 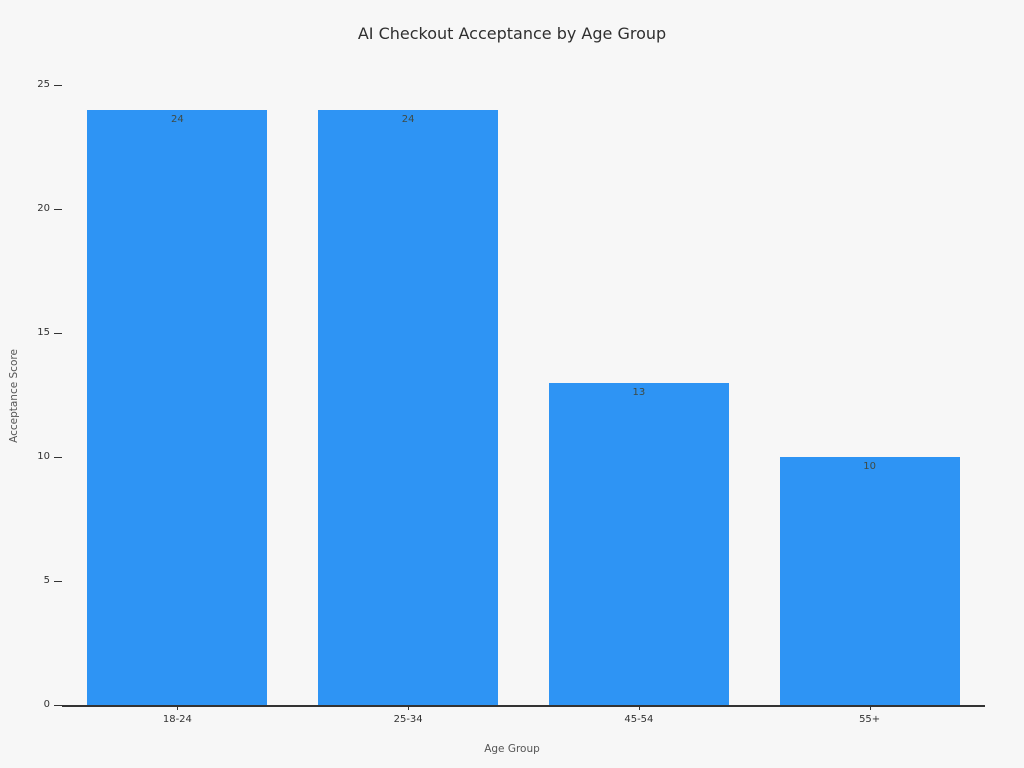 I want to click on bar-value-label: 10, so click(x=869, y=466).